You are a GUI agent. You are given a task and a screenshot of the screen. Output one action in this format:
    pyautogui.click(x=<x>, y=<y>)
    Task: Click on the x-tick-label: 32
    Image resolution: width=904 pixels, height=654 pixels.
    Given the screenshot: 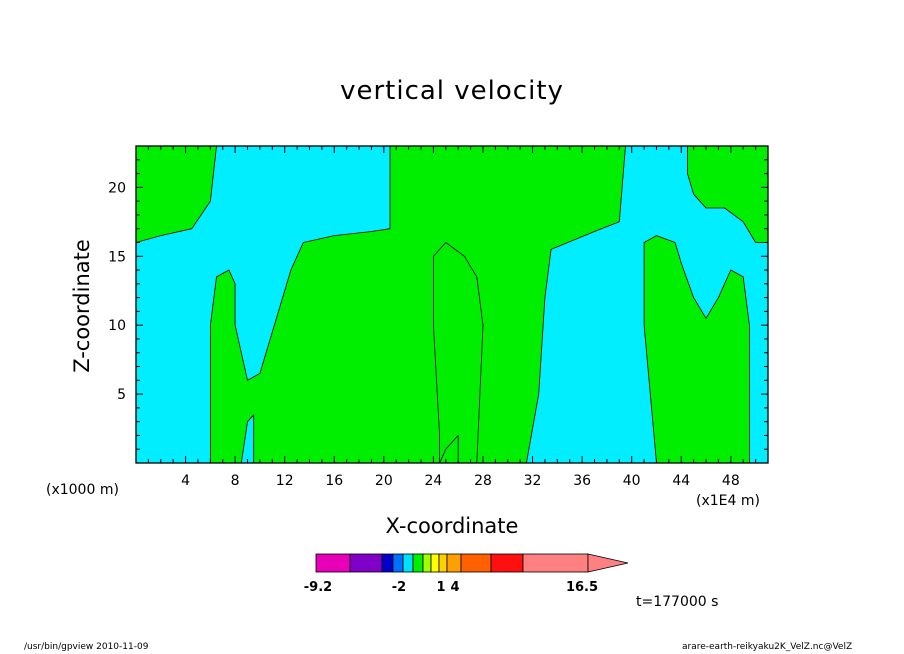 What is the action you would take?
    pyautogui.click(x=533, y=481)
    